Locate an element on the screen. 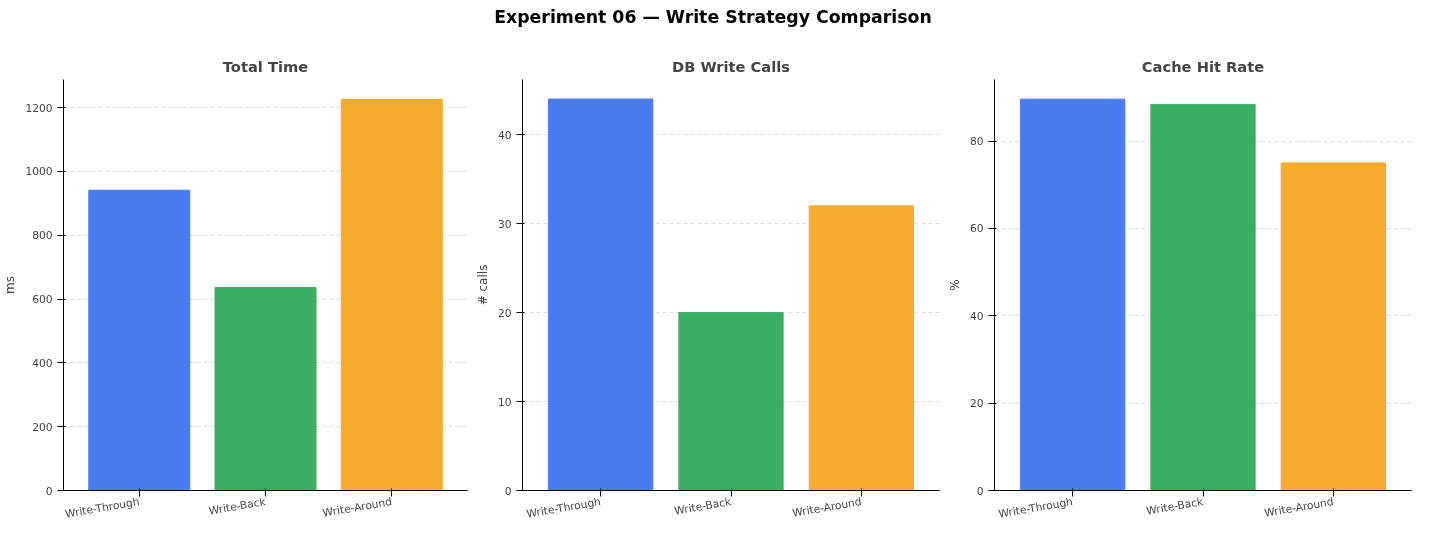 The width and height of the screenshot is (1456, 541). y-tick-label: 30 is located at coordinates (504, 224).